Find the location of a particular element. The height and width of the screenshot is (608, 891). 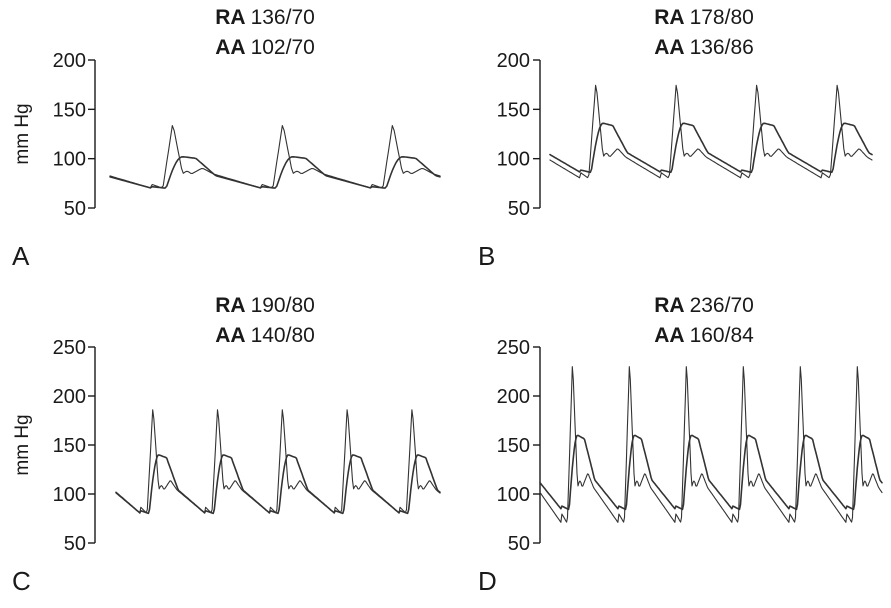

header-aa-value: 136/86 is located at coordinates (722, 47).